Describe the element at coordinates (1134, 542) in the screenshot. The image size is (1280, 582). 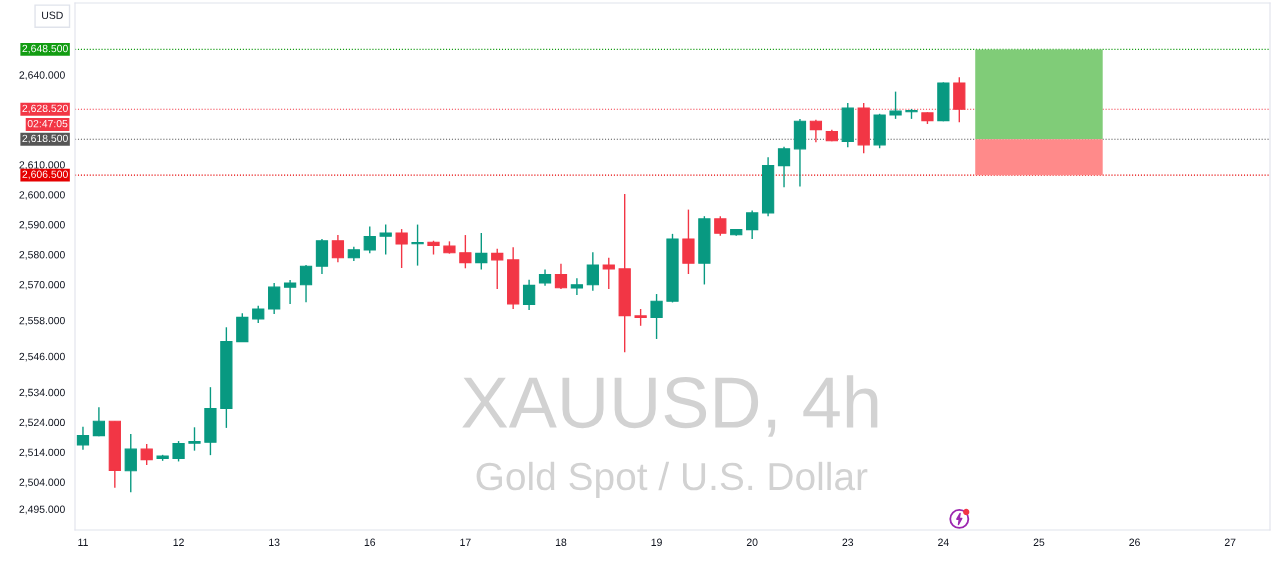
I see `x-tick-label: 26` at that location.